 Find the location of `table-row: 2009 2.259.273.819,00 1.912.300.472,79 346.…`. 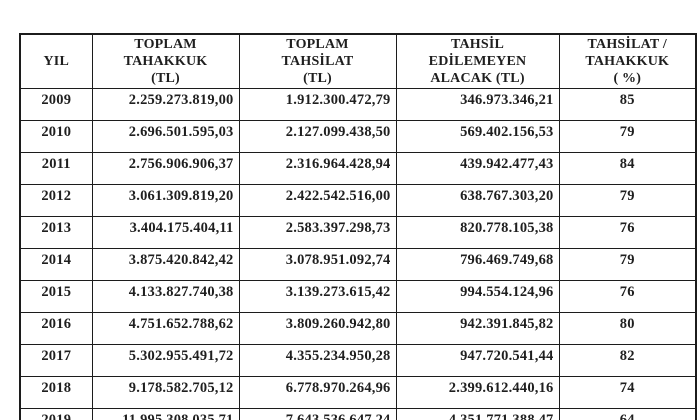

table-row: 2009 2.259.273.819,00 1.912.300.472,79 346.… is located at coordinates (358, 104).